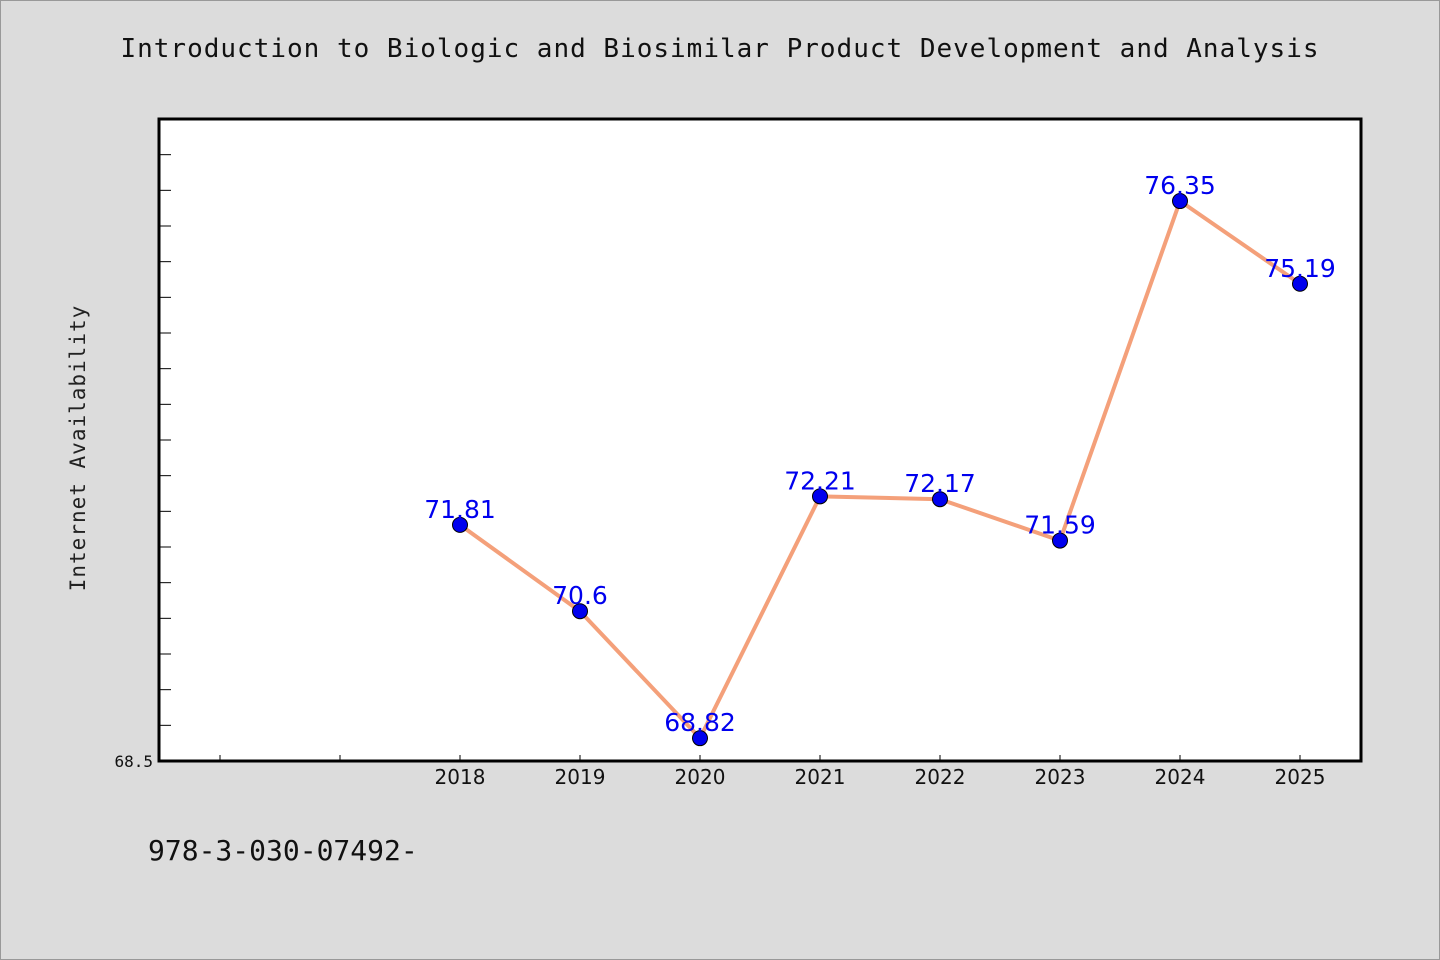 This screenshot has width=1440, height=960. I want to click on y-axis-ticks: 68.5, so click(142, 462).